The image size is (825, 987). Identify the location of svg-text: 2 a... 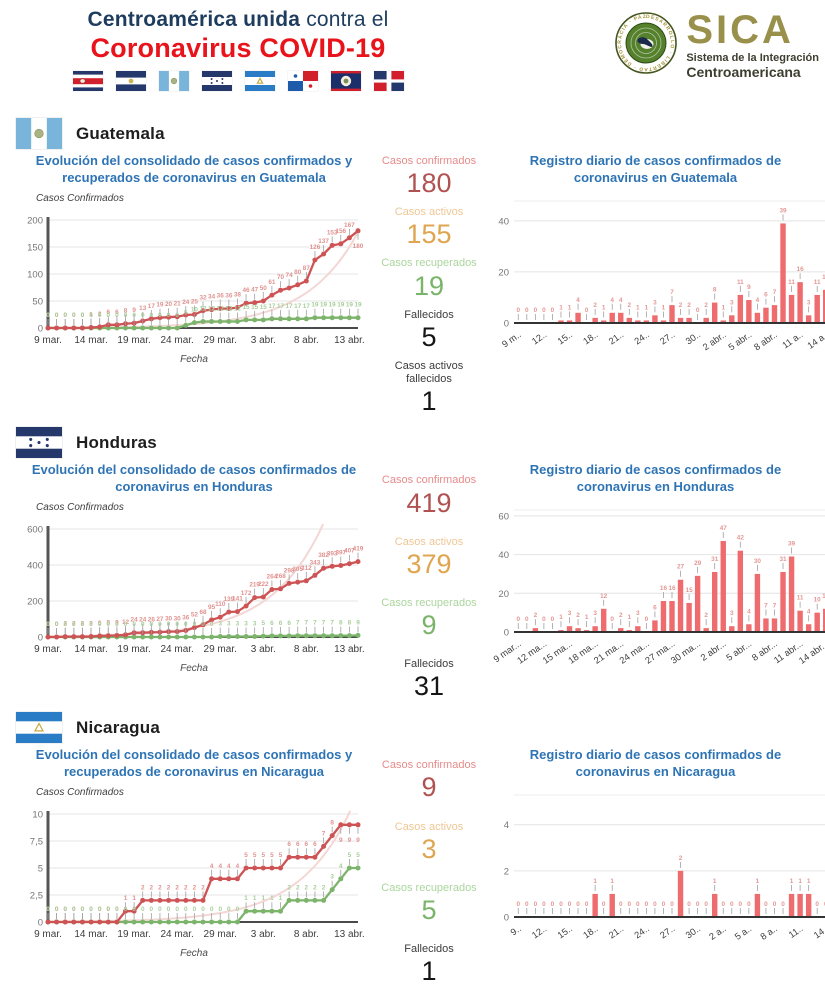
(717, 932).